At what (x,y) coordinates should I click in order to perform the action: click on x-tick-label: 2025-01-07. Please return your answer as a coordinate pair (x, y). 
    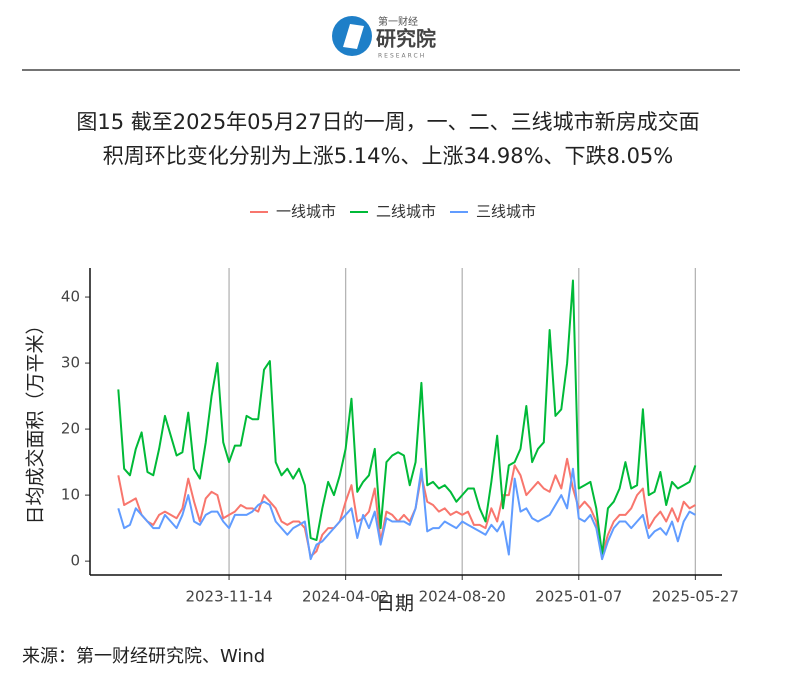
    Looking at the image, I should click on (578, 597).